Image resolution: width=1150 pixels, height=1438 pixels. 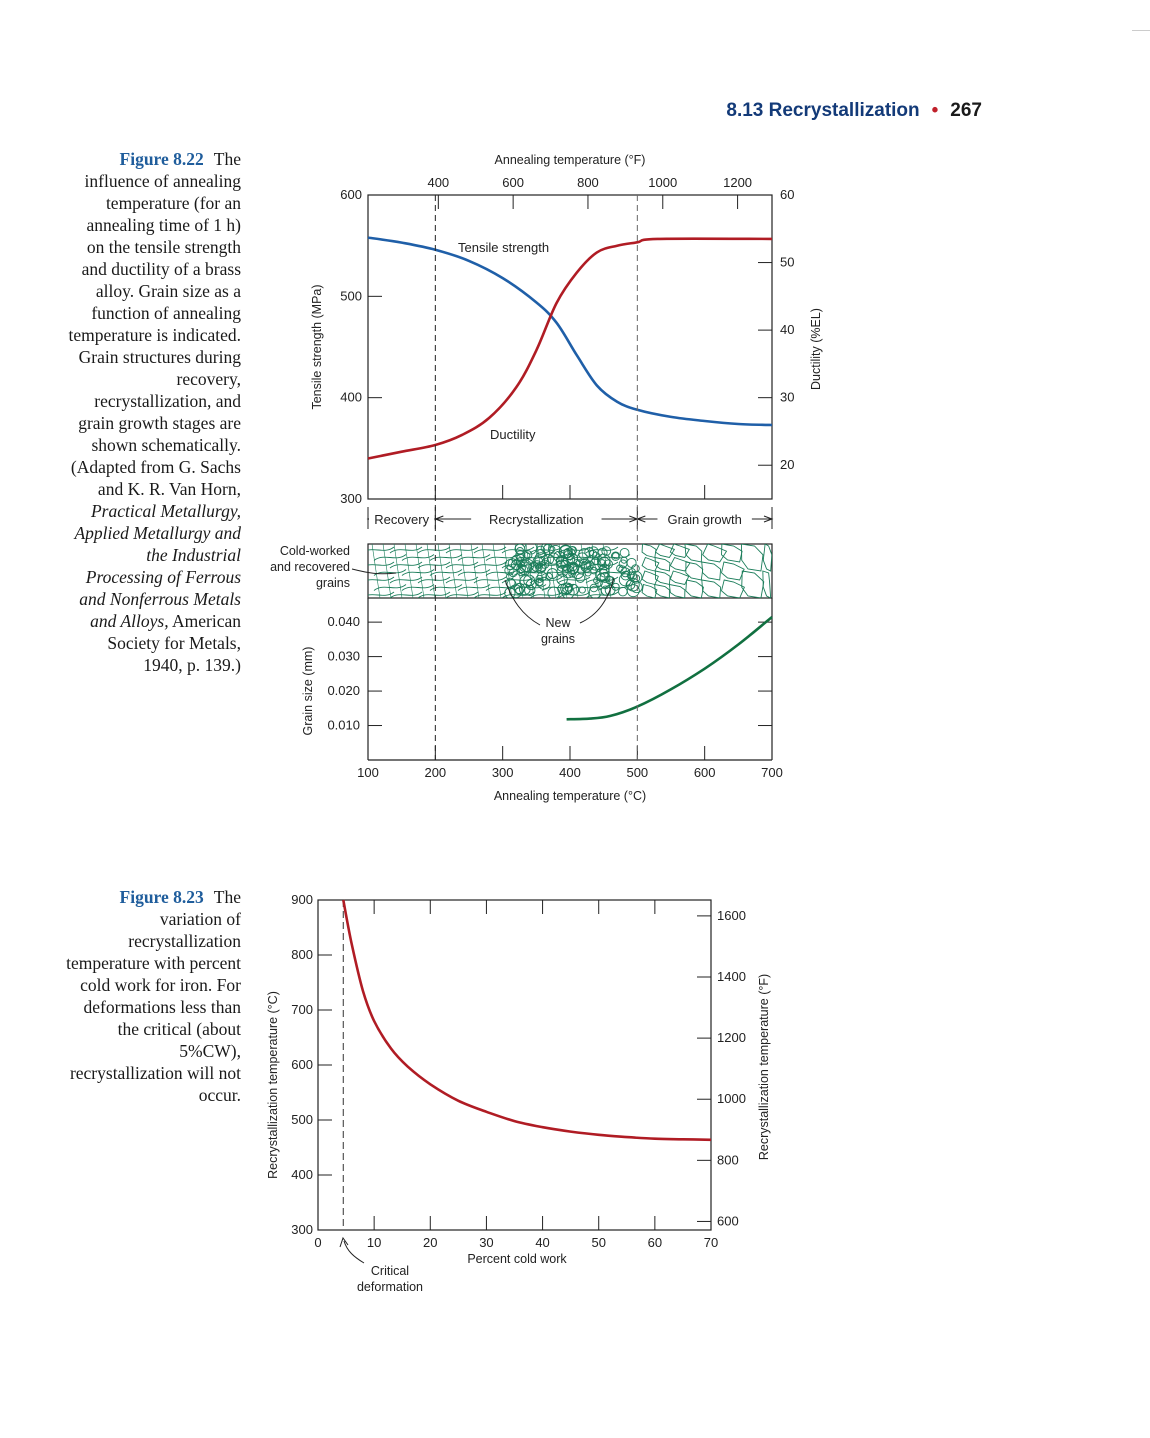 What do you see at coordinates (354, 1252) in the screenshot?
I see `annotation-arrow` at bounding box center [354, 1252].